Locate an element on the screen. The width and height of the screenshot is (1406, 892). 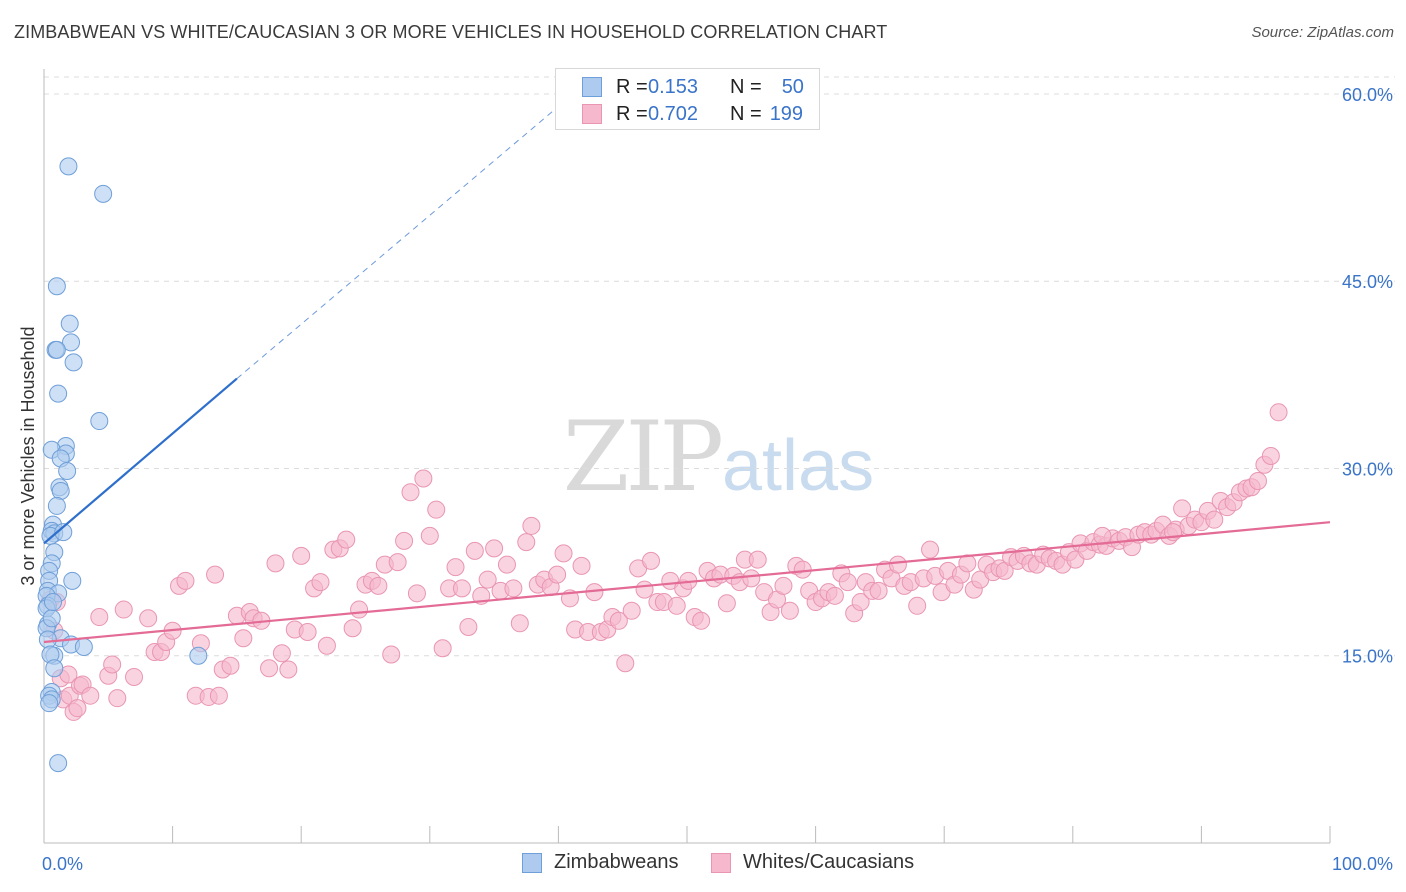
series-label-whites: Whites/Caucasians is located at coordinates (829, 862).